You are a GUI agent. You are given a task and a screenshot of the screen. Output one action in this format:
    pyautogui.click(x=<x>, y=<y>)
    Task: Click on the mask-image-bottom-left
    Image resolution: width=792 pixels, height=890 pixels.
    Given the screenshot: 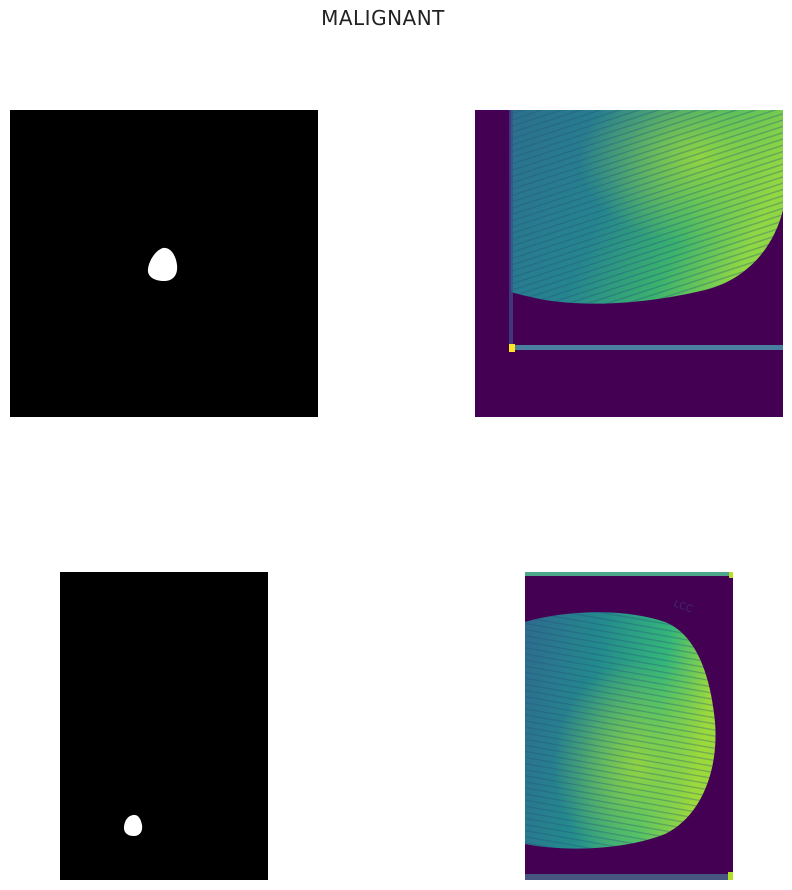 What is the action you would take?
    pyautogui.click(x=164, y=726)
    